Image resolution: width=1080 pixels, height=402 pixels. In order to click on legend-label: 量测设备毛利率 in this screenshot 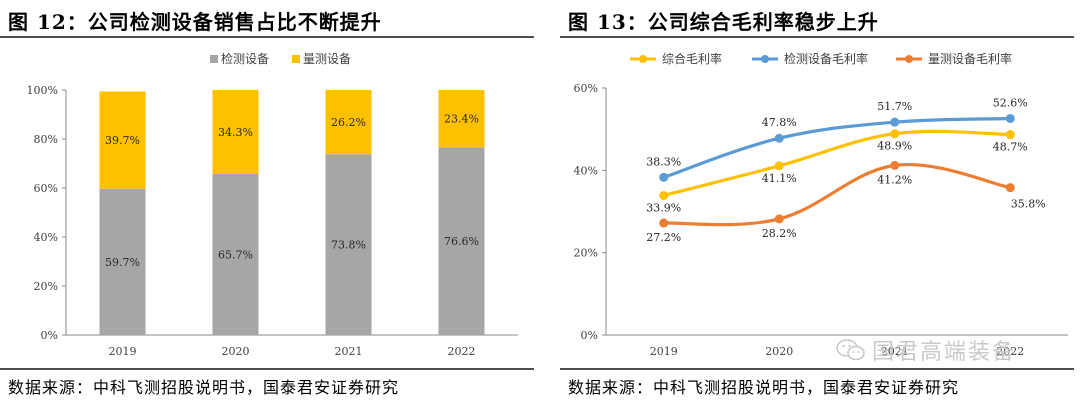, I will do `click(970, 58)`.